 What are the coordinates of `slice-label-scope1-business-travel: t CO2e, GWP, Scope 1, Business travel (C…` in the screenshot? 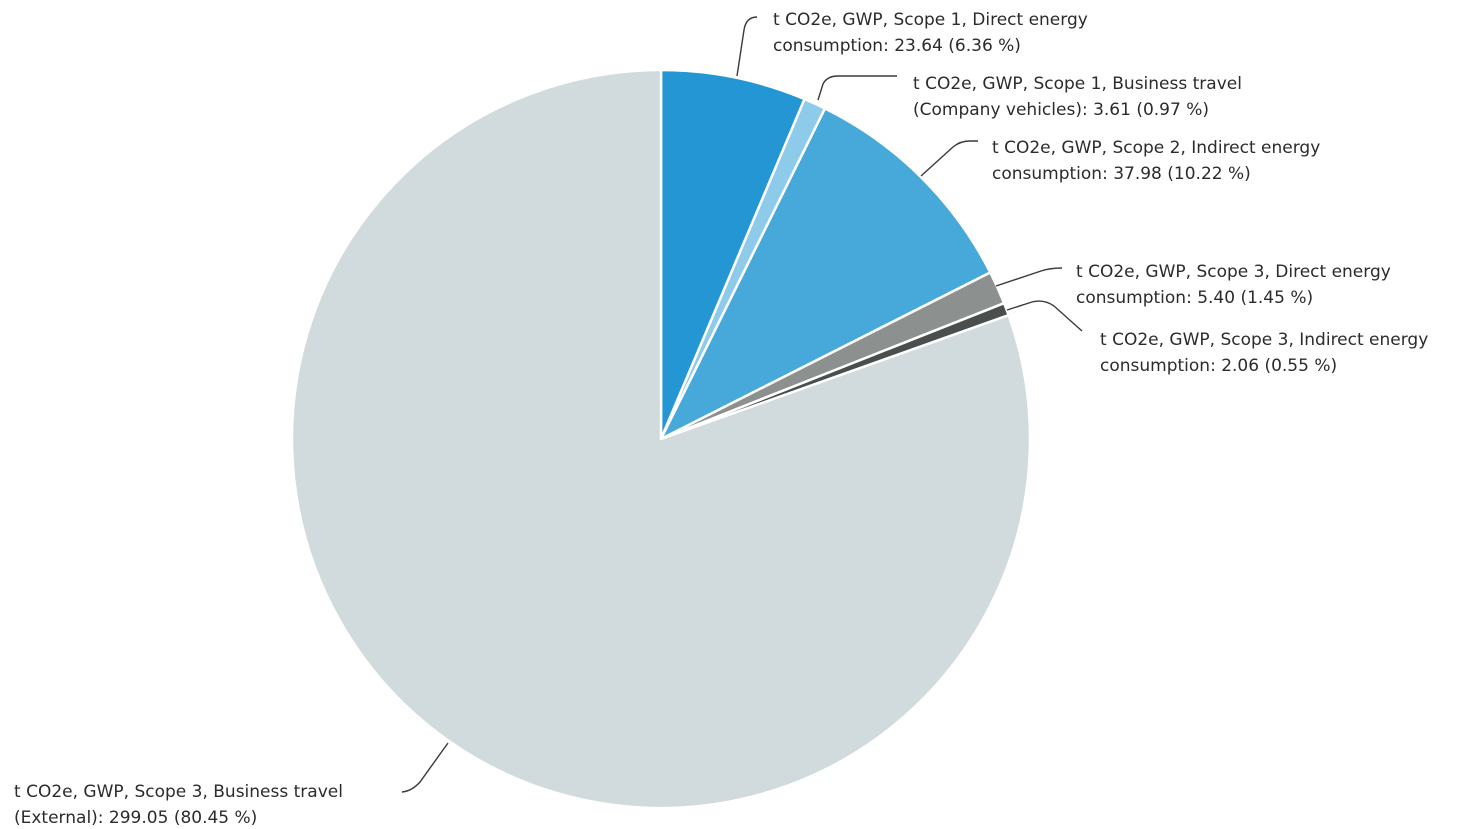 It's located at (1080, 97).